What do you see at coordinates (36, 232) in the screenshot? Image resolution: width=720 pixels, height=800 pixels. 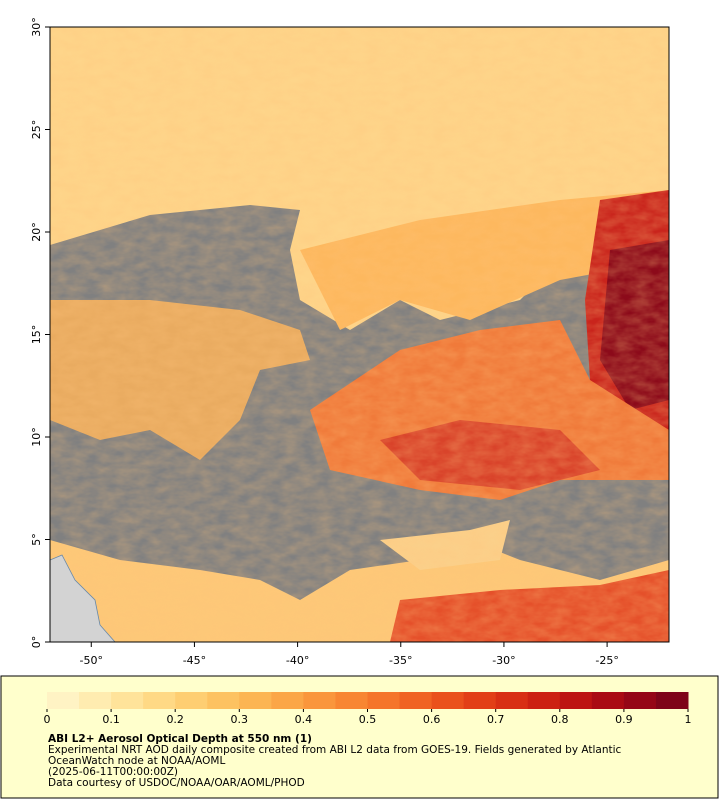 I see `y-tick-label: 20°` at bounding box center [36, 232].